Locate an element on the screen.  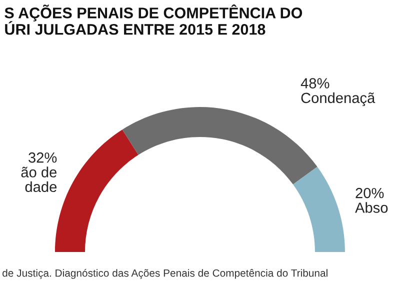
data-label: 48% is located at coordinates (315, 83).